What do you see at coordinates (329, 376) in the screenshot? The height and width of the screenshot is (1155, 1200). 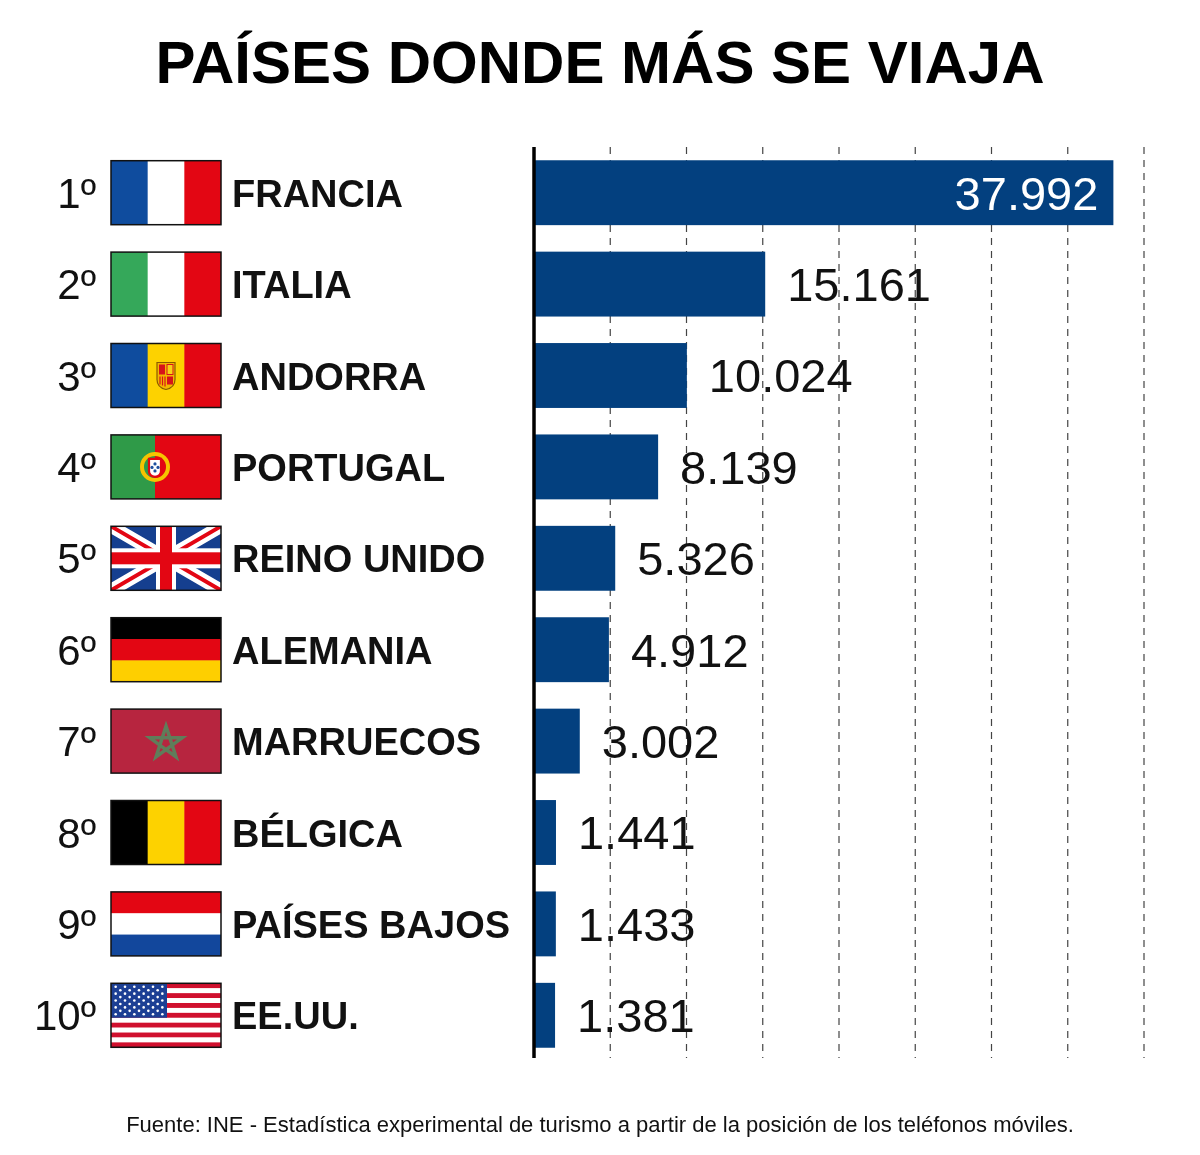 I see `y-tick-label: ANDORRA` at bounding box center [329, 376].